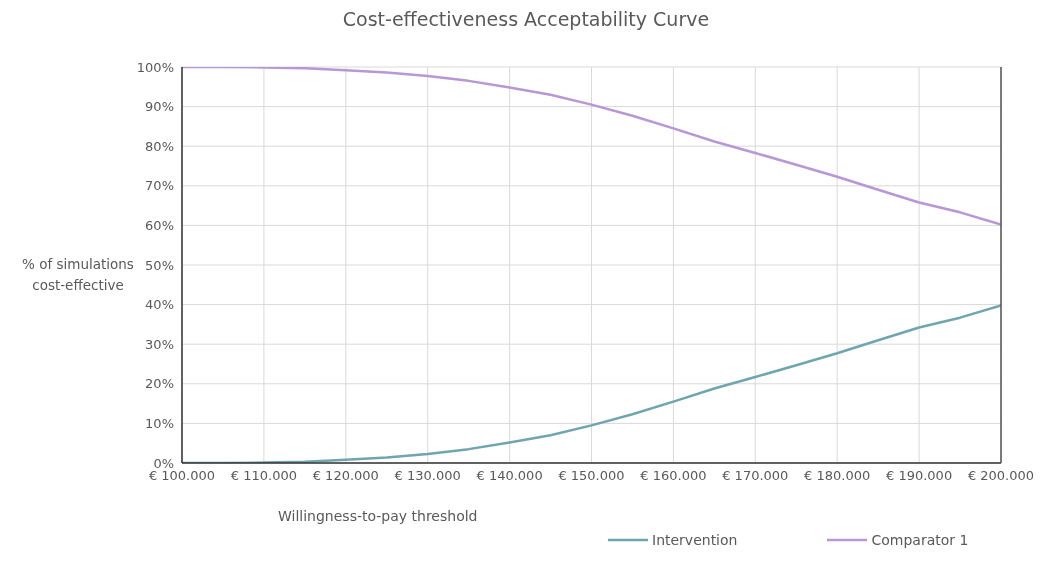 The width and height of the screenshot is (1052, 561). I want to click on x-tick-label: € 170.000, so click(755, 476).